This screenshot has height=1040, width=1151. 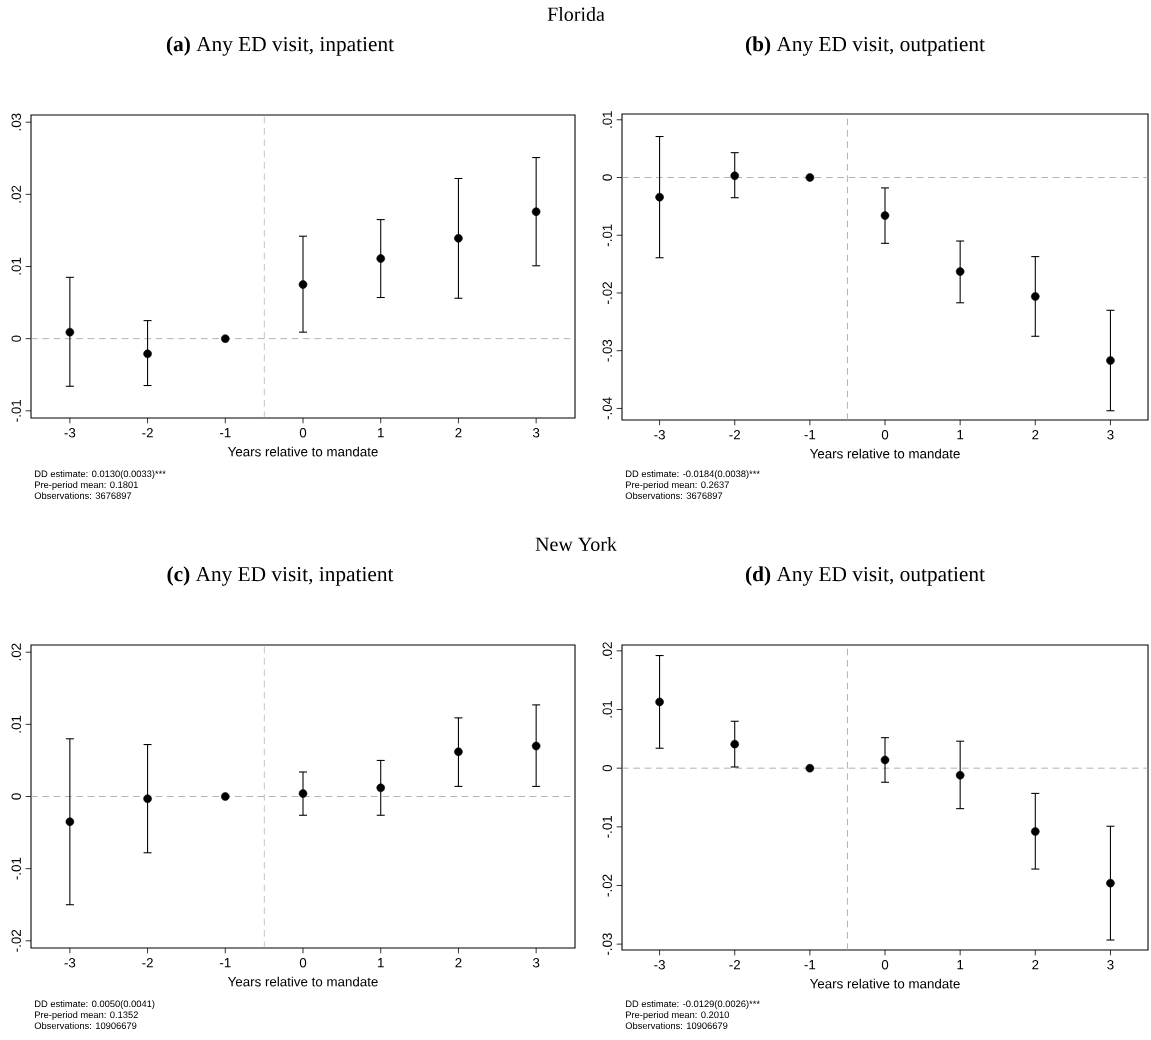 I want to click on text: DD estimate: -0.0184(0.0038)***, so click(x=693, y=474).